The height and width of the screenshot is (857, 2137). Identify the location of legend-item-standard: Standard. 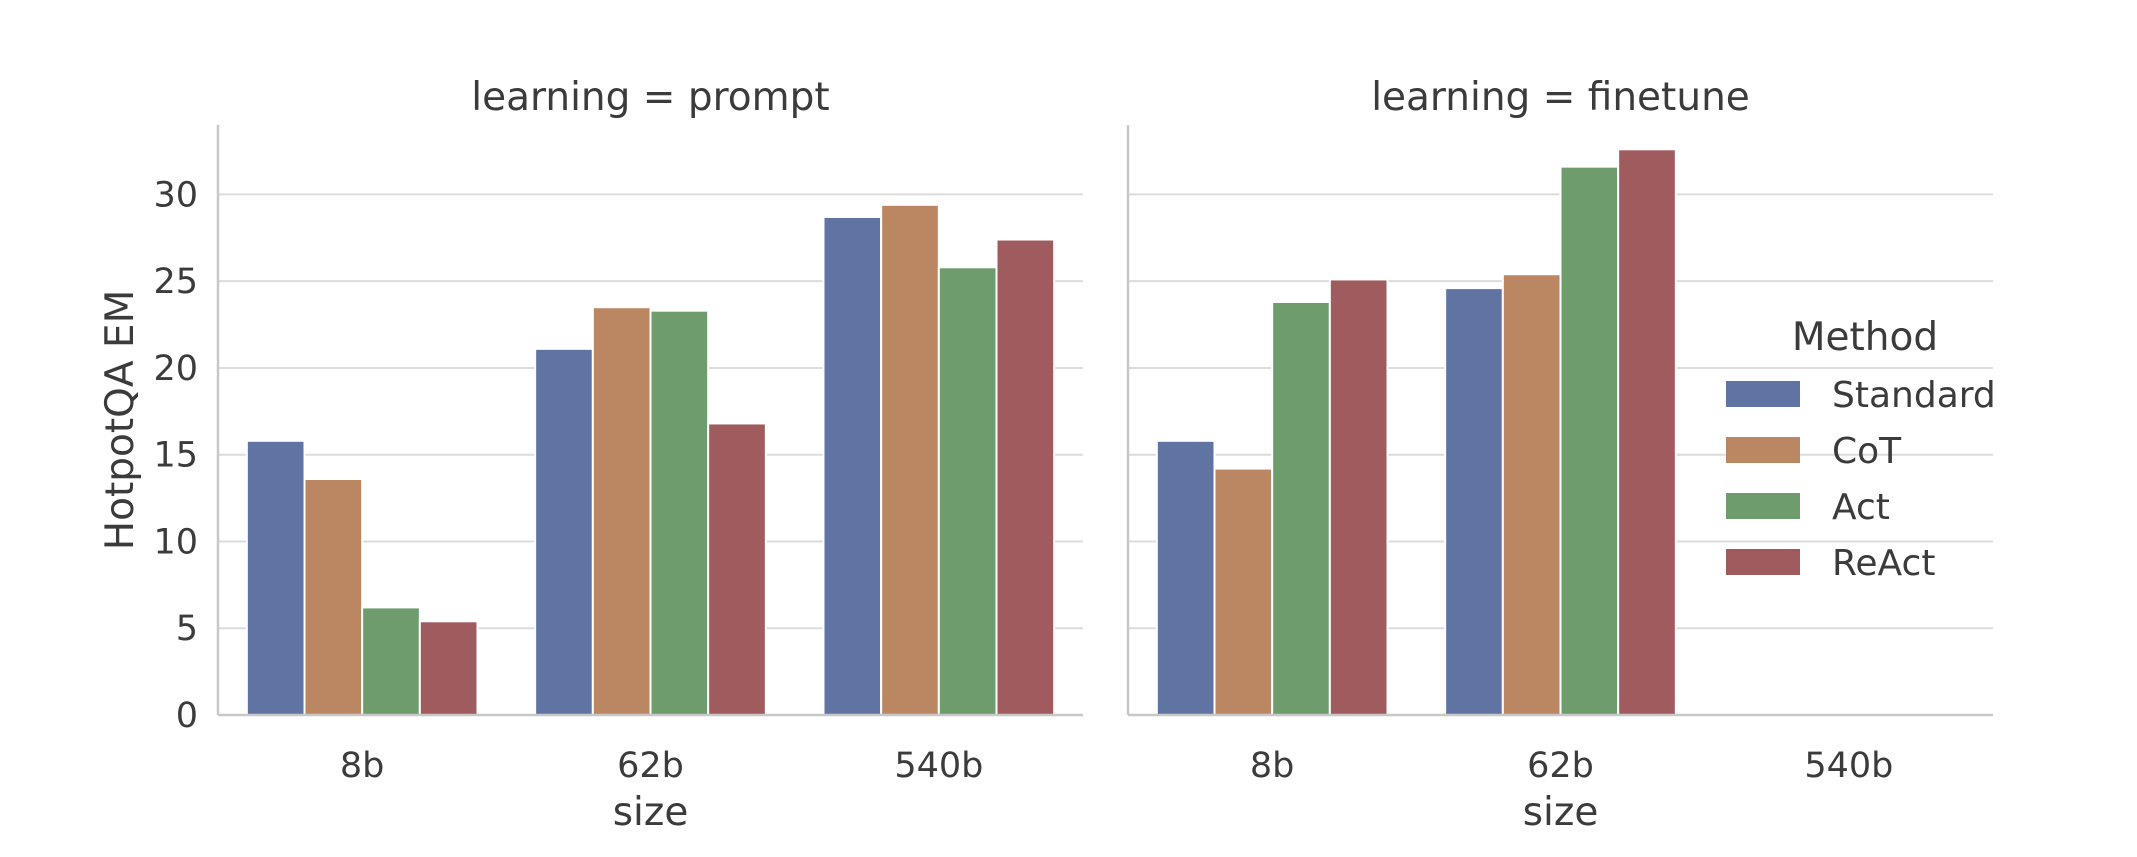
(1861, 395).